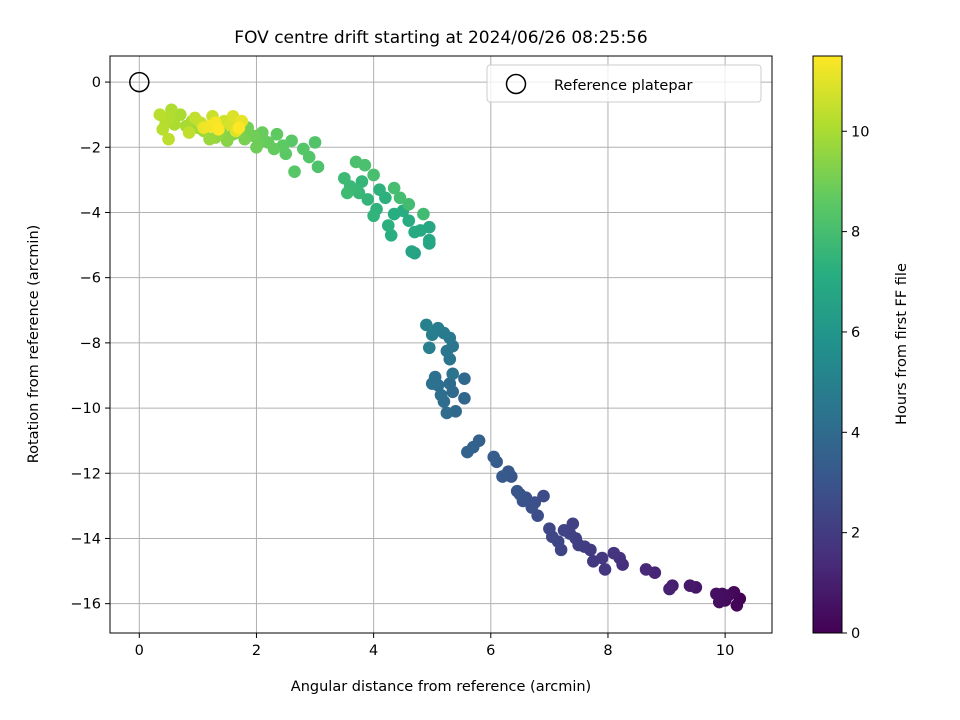  Describe the element at coordinates (855, 233) in the screenshot. I see `colorbar-tick-label: 8` at that location.